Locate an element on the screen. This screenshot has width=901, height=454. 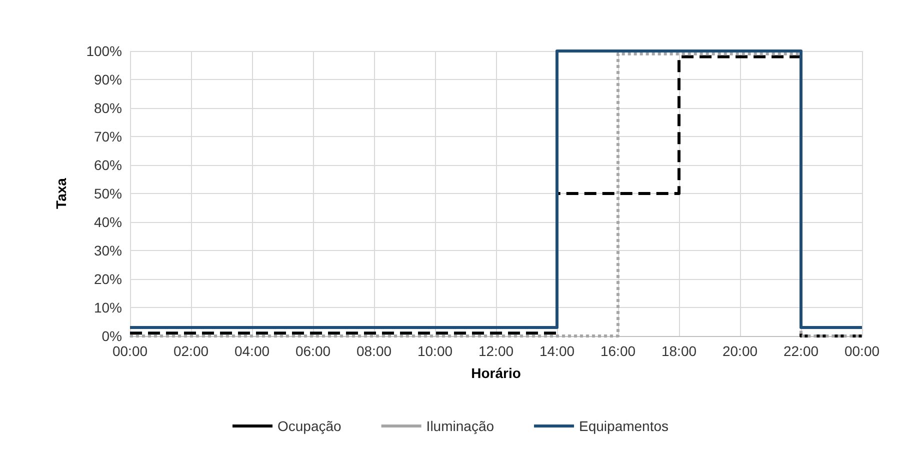
x-tick-label: 10:00 is located at coordinates (435, 351).